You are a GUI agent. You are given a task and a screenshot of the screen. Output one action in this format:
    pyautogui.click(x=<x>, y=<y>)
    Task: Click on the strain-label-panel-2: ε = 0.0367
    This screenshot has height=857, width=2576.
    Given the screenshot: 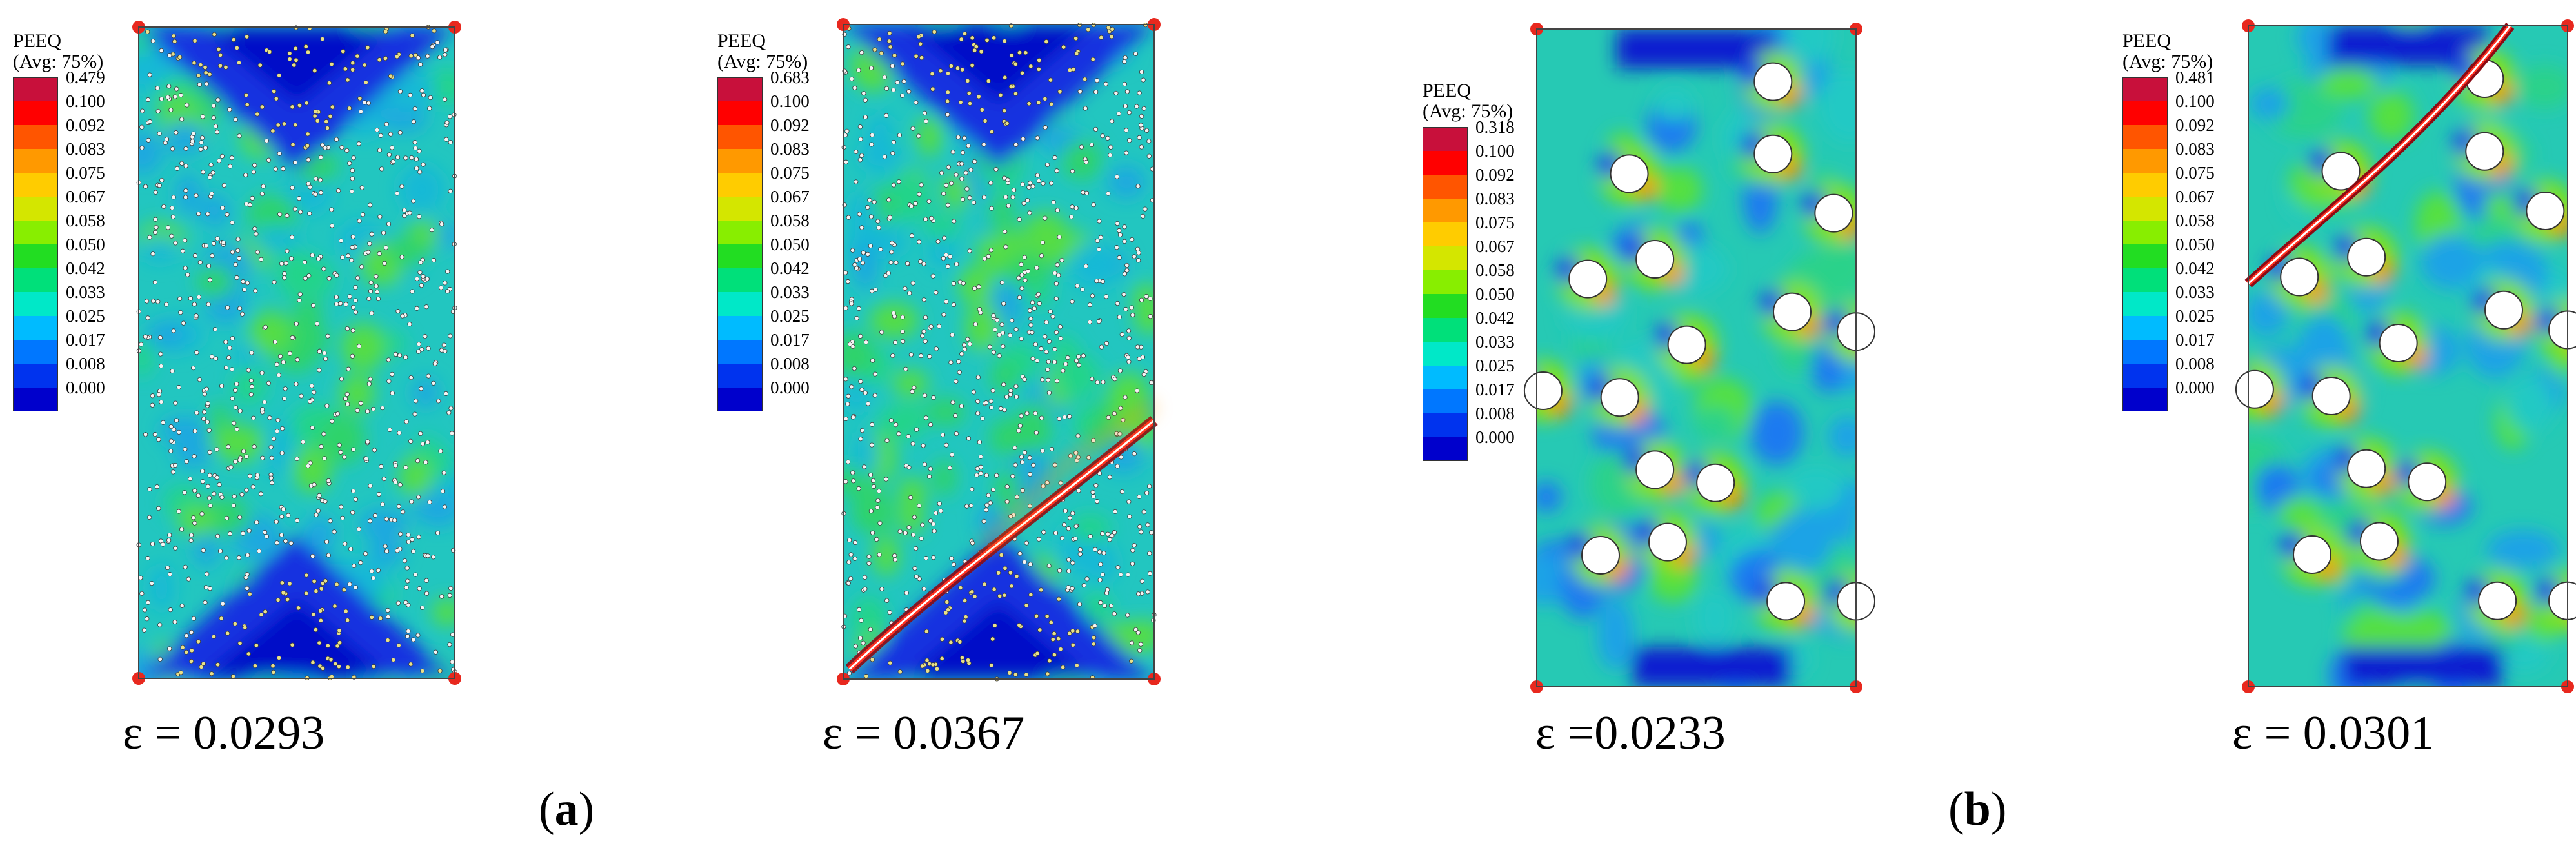 What is the action you would take?
    pyautogui.click(x=924, y=733)
    